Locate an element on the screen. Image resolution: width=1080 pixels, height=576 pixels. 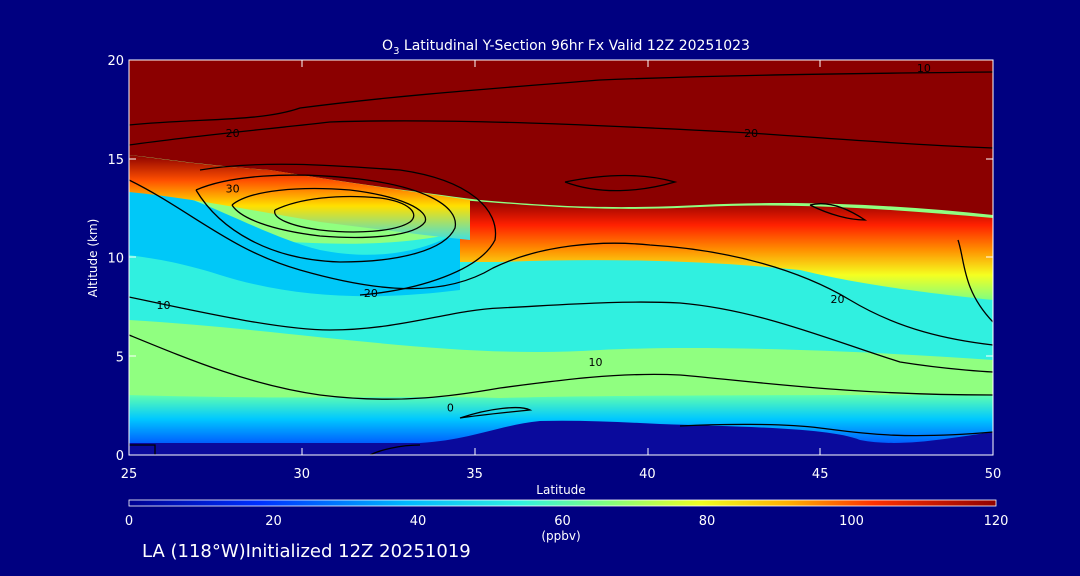
colorbar-tick-label: 80 is located at coordinates (707, 521).